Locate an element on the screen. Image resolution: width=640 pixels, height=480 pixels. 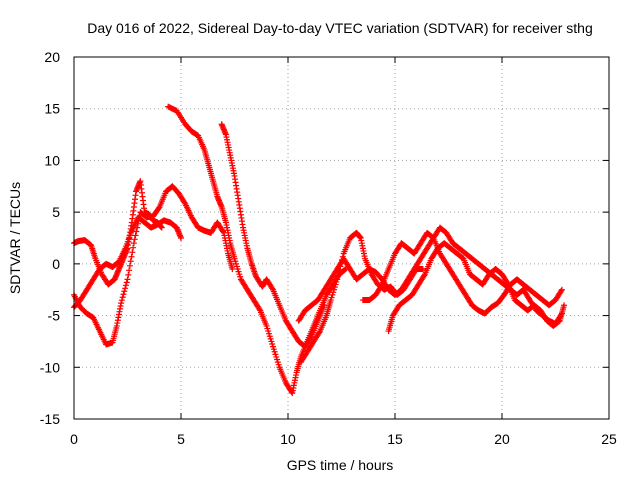
y-tick-label: 20 is located at coordinates (52, 57).